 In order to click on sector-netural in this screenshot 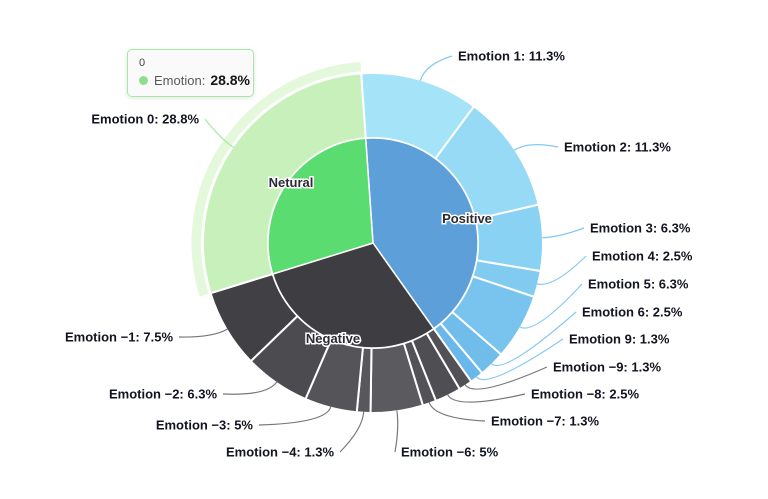, I will do `click(320, 206)`.